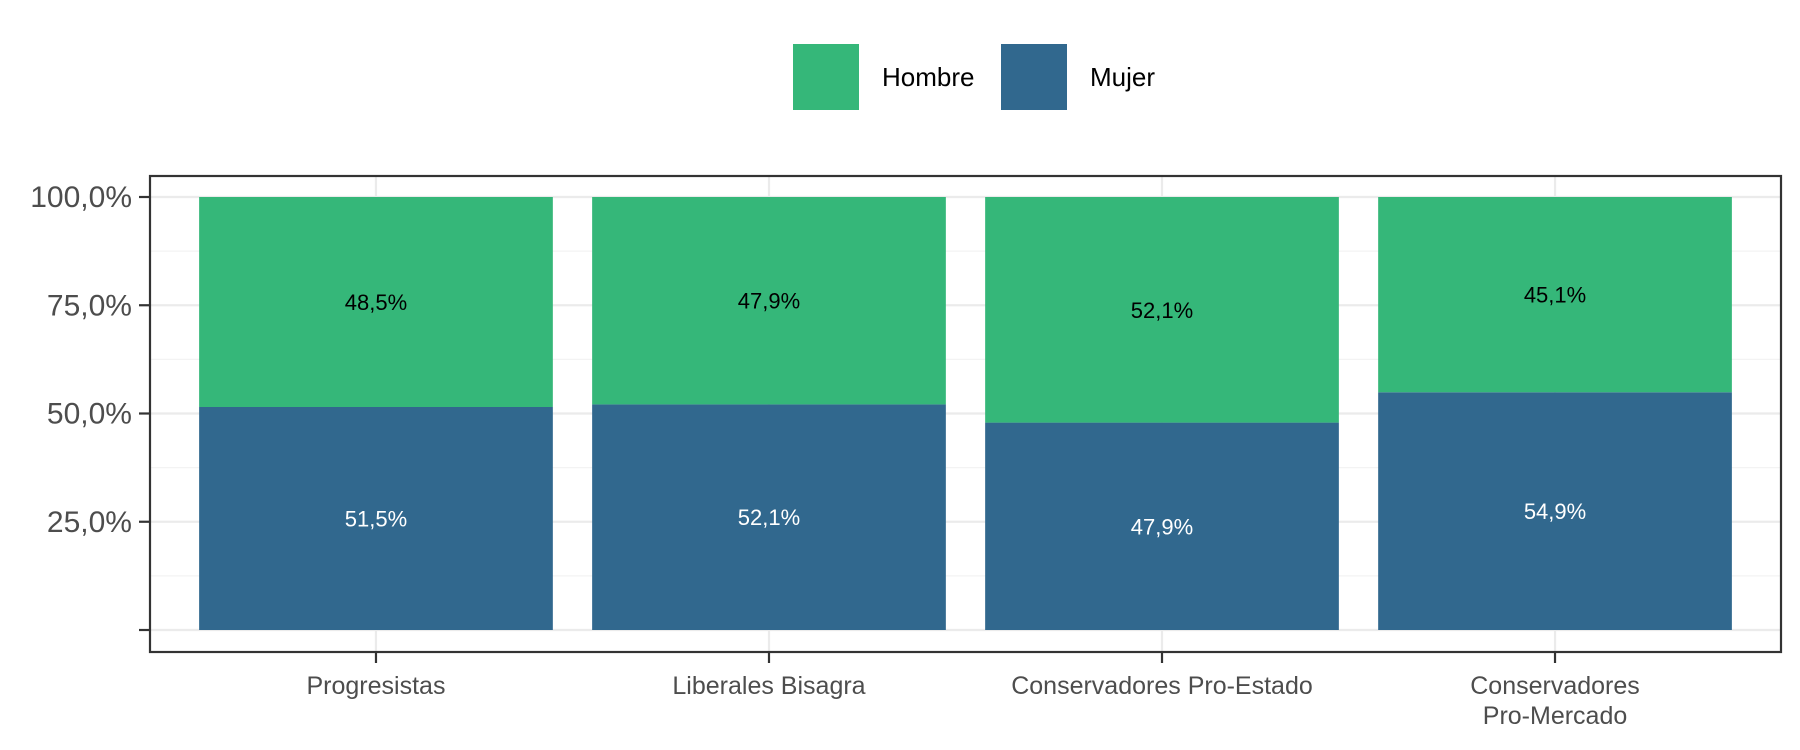  I want to click on y-tick-label: 100,0%, so click(81, 197).